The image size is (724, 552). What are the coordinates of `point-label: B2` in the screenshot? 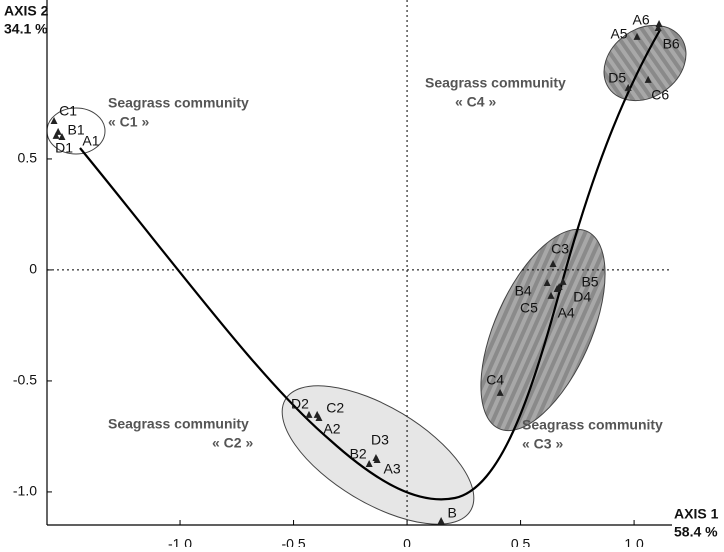 It's located at (358, 454).